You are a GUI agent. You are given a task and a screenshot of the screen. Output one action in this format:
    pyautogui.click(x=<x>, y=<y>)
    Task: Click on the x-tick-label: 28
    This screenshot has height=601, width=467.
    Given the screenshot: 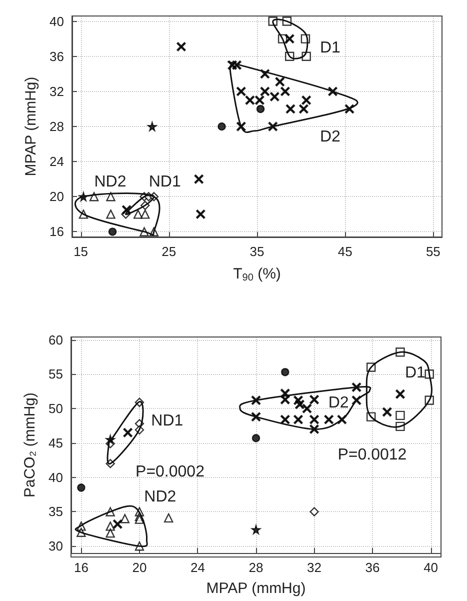 What is the action you would take?
    pyautogui.click(x=256, y=567)
    